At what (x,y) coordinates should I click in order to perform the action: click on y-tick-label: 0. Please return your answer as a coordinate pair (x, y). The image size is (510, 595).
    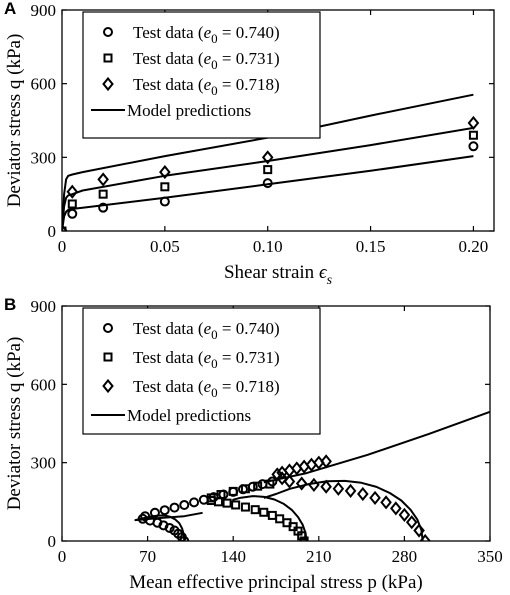
    Looking at the image, I should click on (52, 231).